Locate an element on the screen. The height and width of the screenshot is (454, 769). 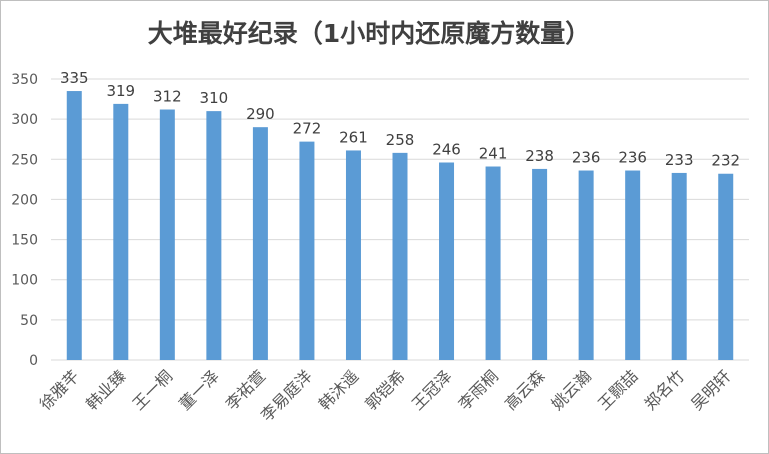
x-category-label: 王一桐 is located at coordinates (152, 389).